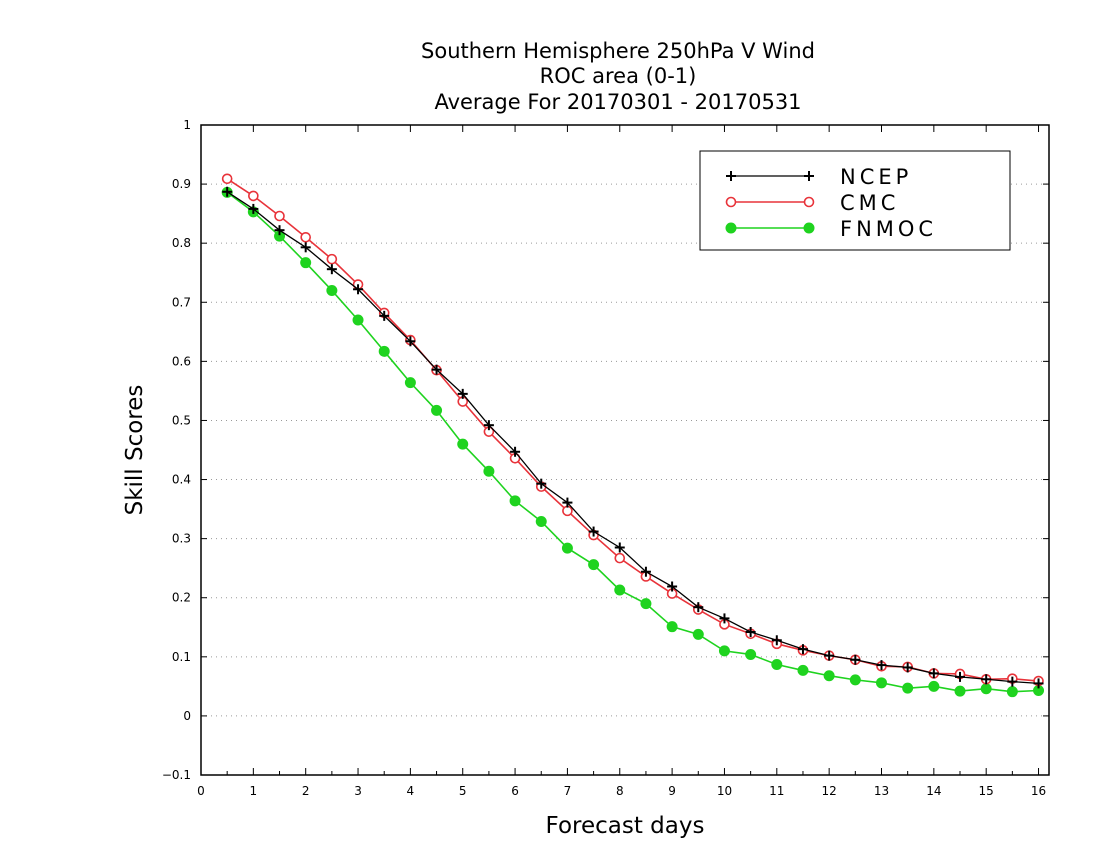 This screenshot has width=1100, height=850. What do you see at coordinates (306, 791) in the screenshot?
I see `x-tick-label: 2` at bounding box center [306, 791].